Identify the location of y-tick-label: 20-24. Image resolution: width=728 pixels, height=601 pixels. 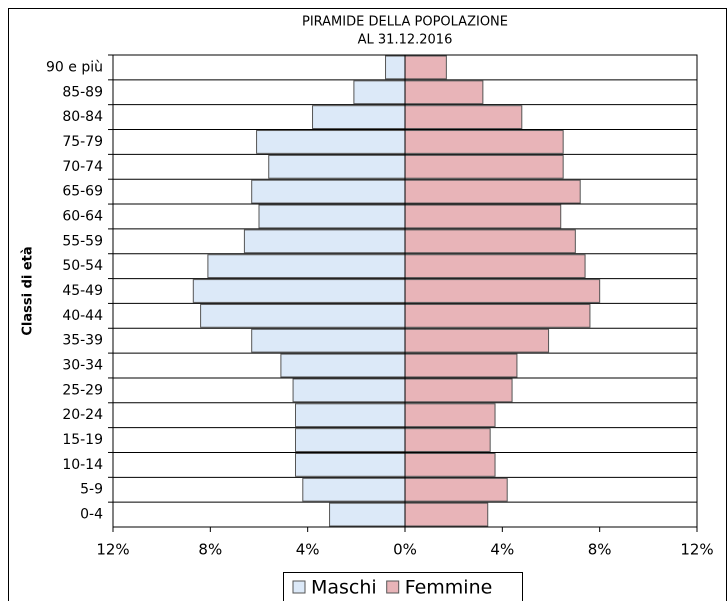
(82, 415).